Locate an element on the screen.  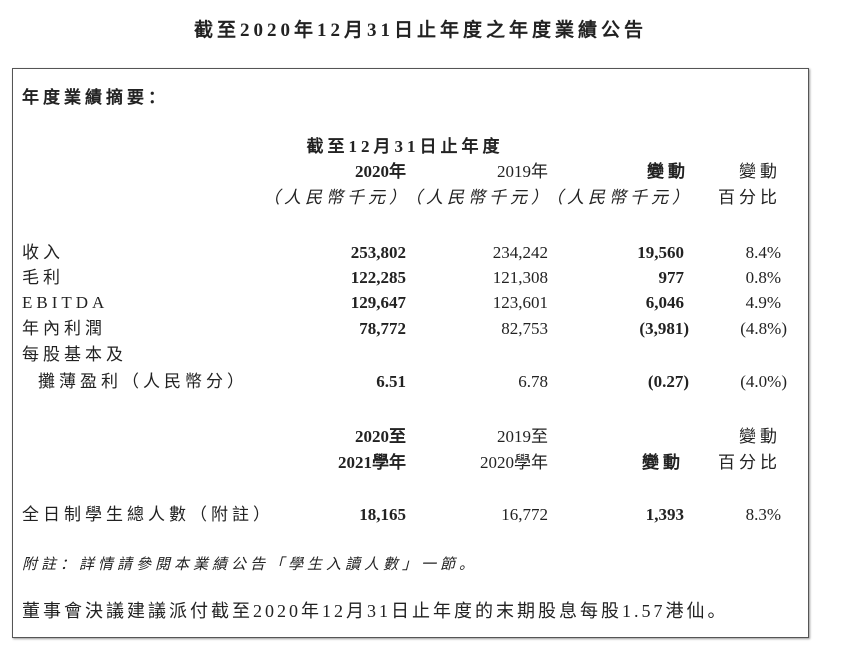
value-2019-2020: 16,772 is located at coordinates (524, 514).